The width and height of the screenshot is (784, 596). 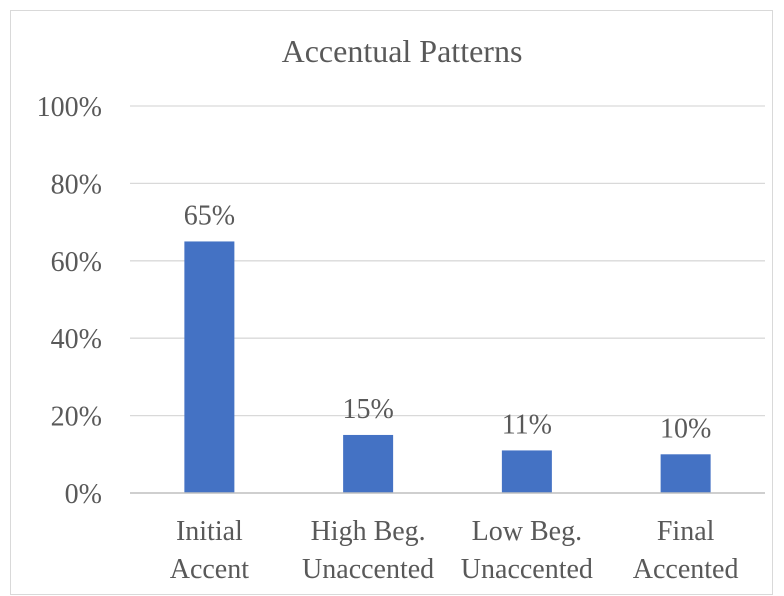 What do you see at coordinates (210, 569) in the screenshot?
I see `x-category-label-line: Accent` at bounding box center [210, 569].